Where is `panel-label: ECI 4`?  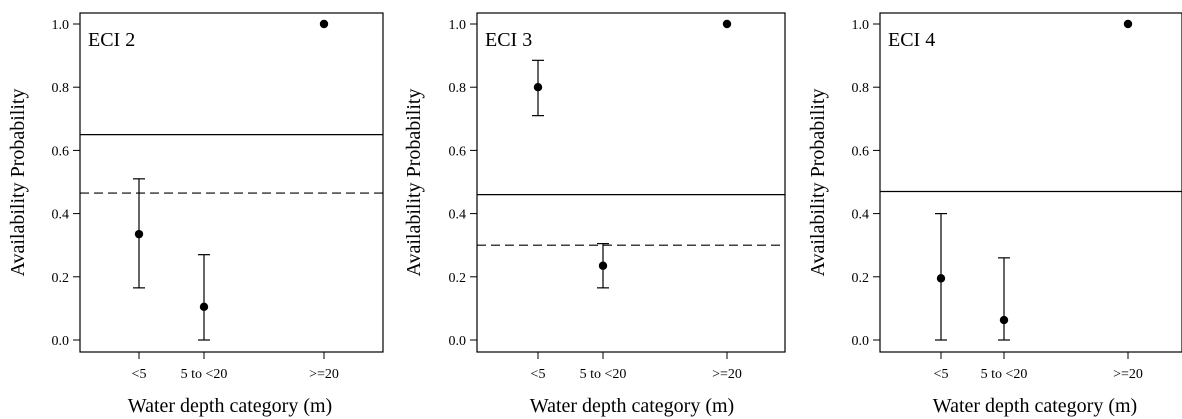
panel-label: ECI 4 is located at coordinates (911, 40).